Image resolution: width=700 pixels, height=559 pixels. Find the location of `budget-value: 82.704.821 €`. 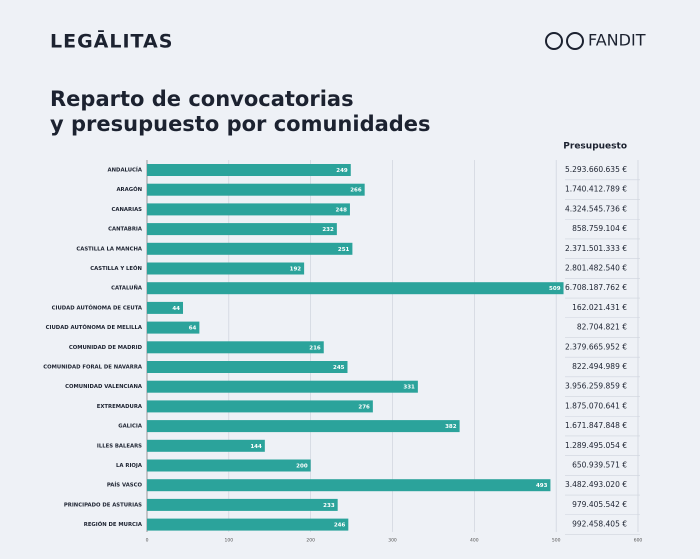

budget-value: 82.704.821 € is located at coordinates (602, 327).